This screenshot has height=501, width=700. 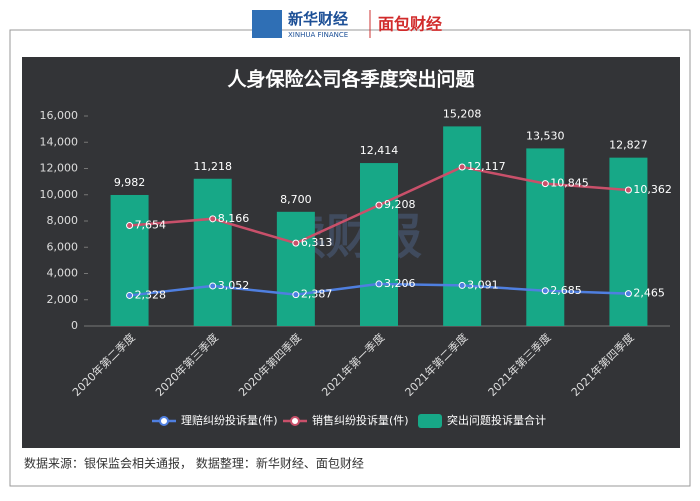 I want to click on bar-value-label: 12,414, so click(x=379, y=150).